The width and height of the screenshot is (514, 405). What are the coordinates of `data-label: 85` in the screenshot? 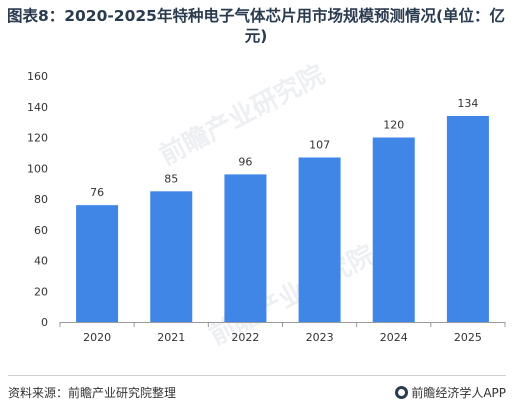 It's located at (171, 178).